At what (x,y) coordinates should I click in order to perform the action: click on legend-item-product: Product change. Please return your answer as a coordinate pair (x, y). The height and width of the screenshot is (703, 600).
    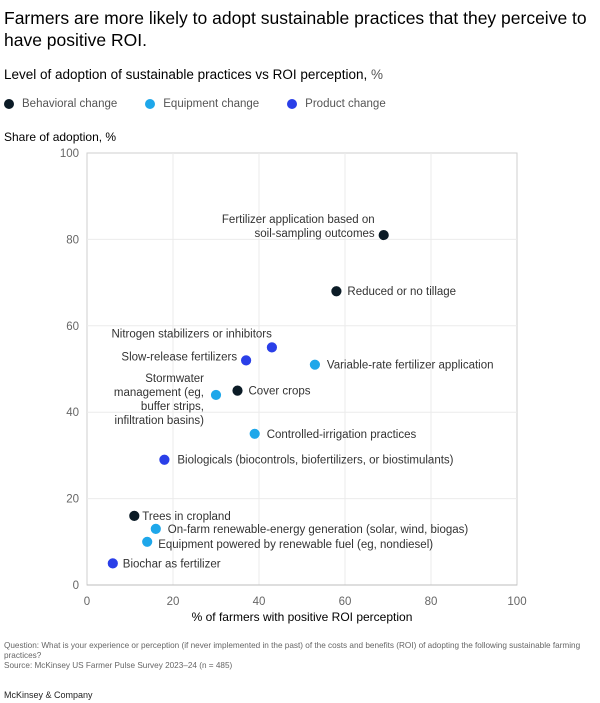
    Looking at the image, I should click on (336, 104).